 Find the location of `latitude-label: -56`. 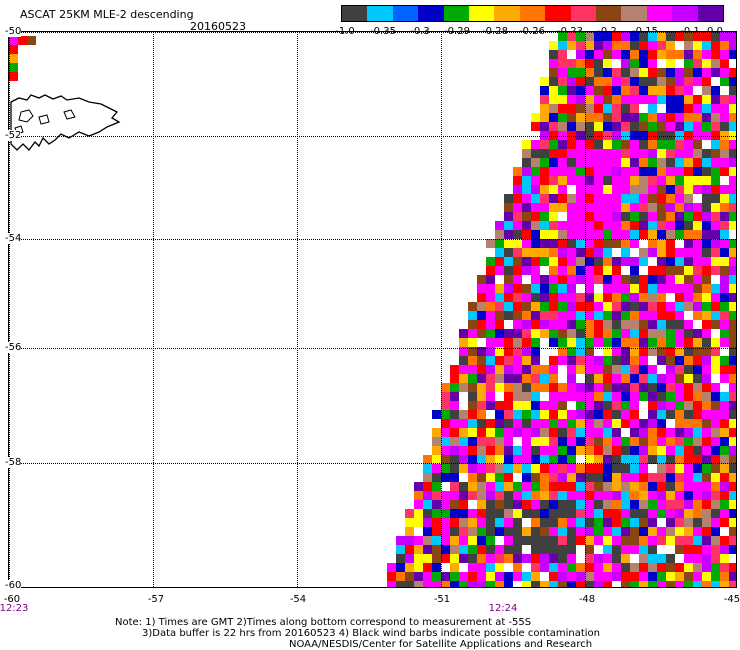

latitude-label: -56 is located at coordinates (13, 347).